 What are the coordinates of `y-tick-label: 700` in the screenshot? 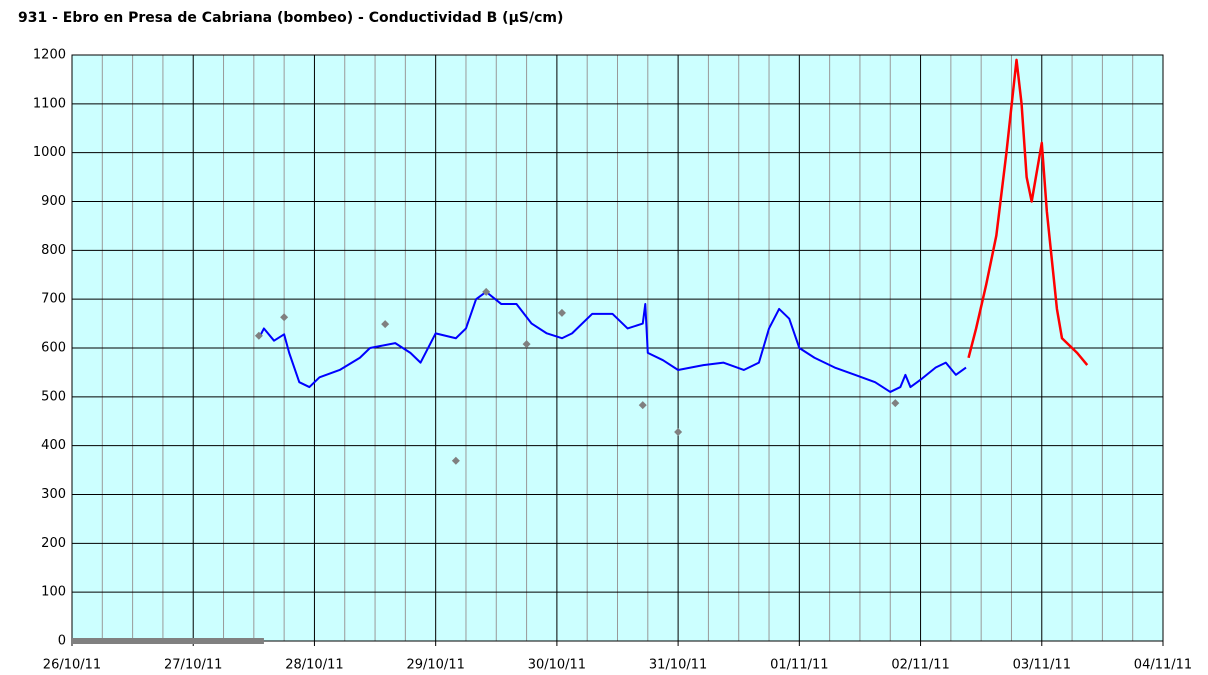 It's located at (53, 299).